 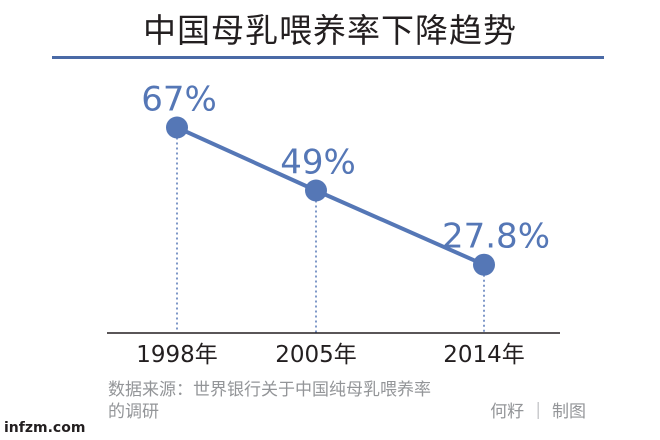 What do you see at coordinates (45, 428) in the screenshot?
I see `site-watermark: infzm.com` at bounding box center [45, 428].